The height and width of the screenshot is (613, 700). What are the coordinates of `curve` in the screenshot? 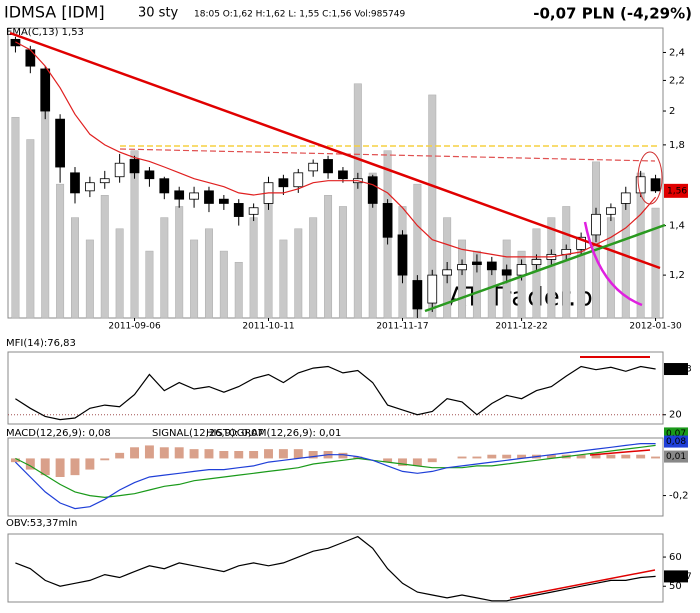 It's located at (613, 264).